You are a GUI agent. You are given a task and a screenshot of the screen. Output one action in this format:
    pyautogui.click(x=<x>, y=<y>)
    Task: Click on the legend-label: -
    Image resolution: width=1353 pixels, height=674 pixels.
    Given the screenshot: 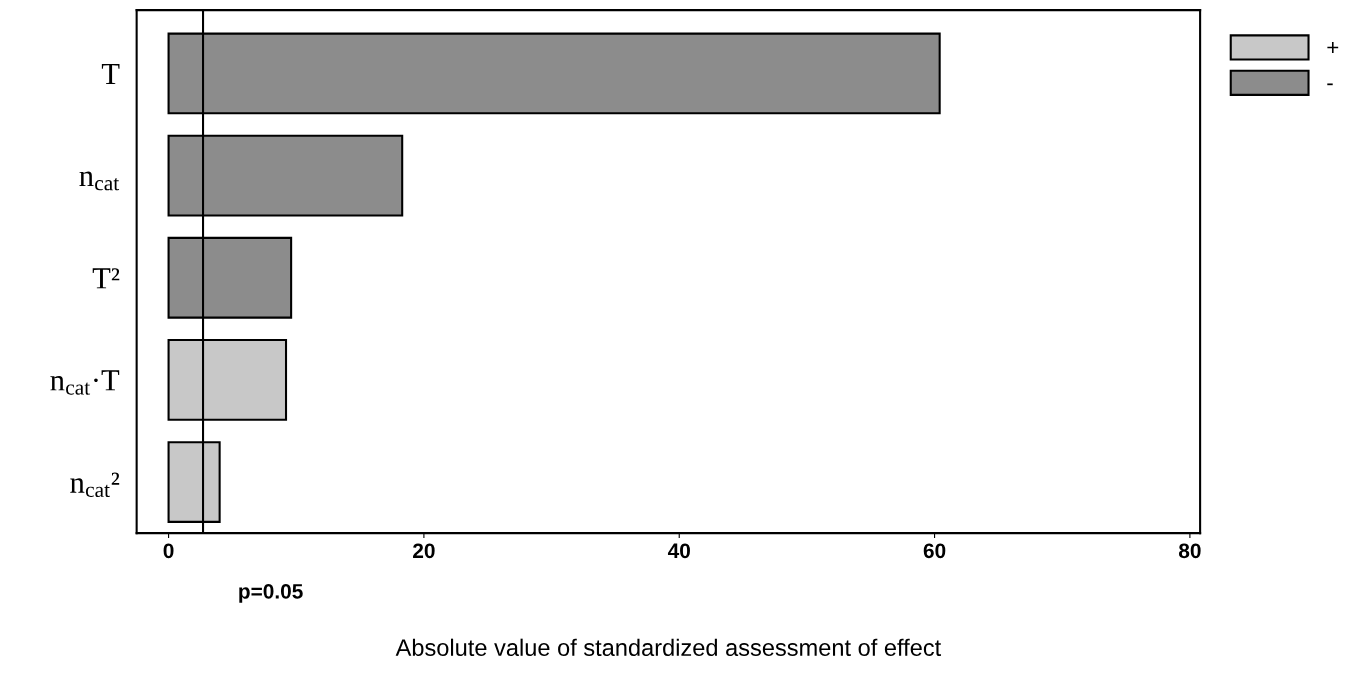 What is the action you would take?
    pyautogui.click(x=1330, y=84)
    